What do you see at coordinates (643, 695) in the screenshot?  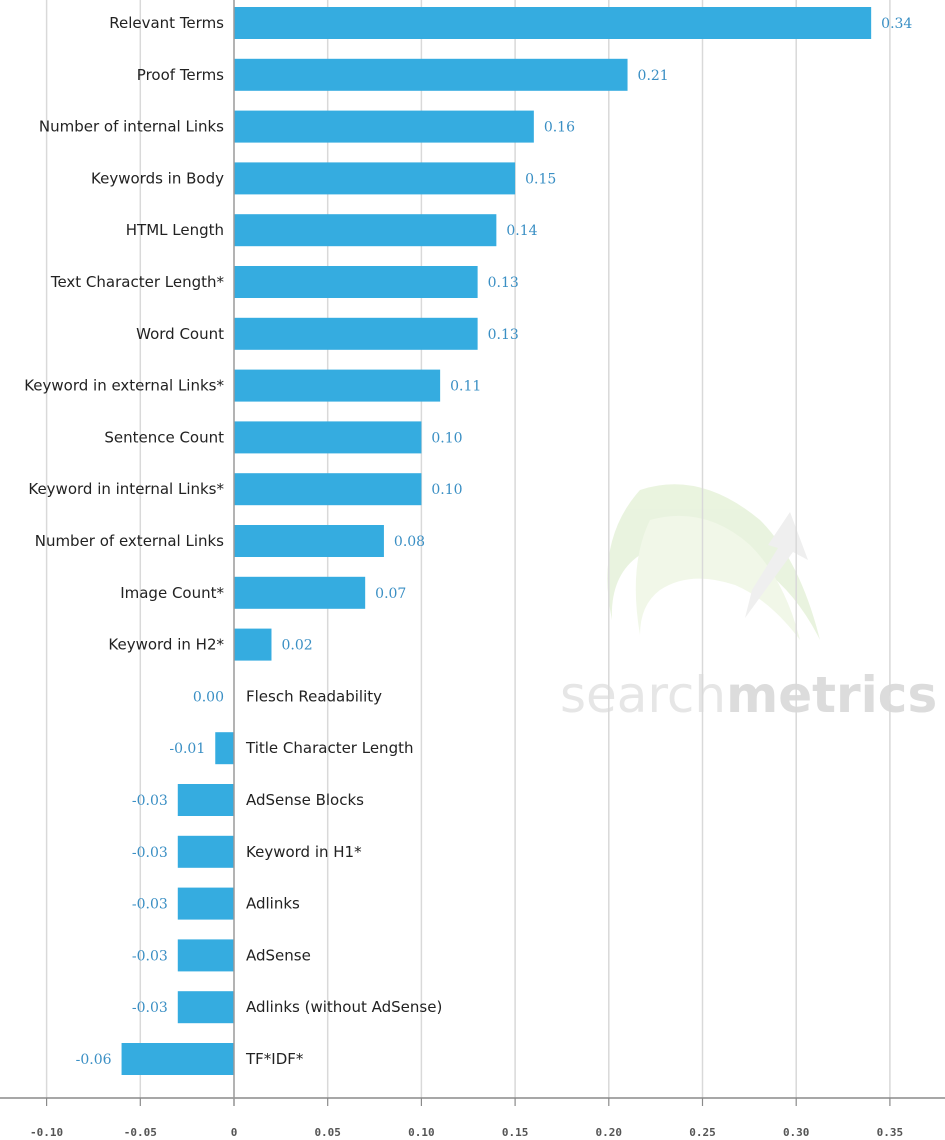 I see `watermark-text-light: search` at bounding box center [643, 695].